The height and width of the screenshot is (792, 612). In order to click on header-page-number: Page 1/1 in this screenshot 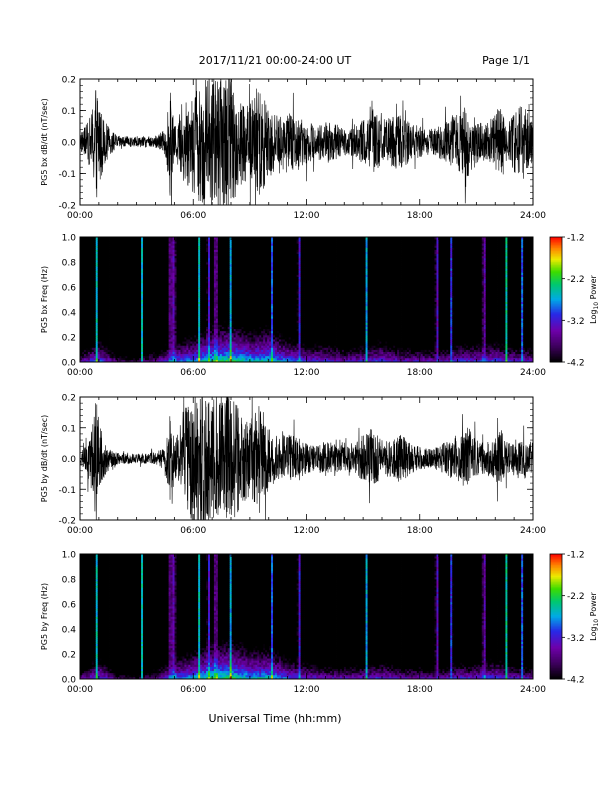, I will do `click(506, 60)`.